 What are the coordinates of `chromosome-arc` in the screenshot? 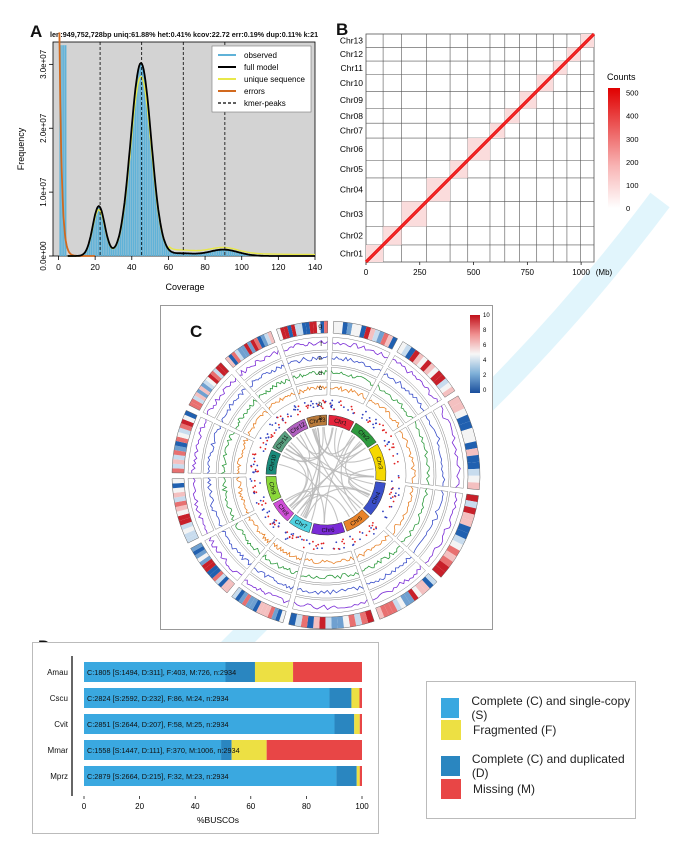 It's located at (341, 423).